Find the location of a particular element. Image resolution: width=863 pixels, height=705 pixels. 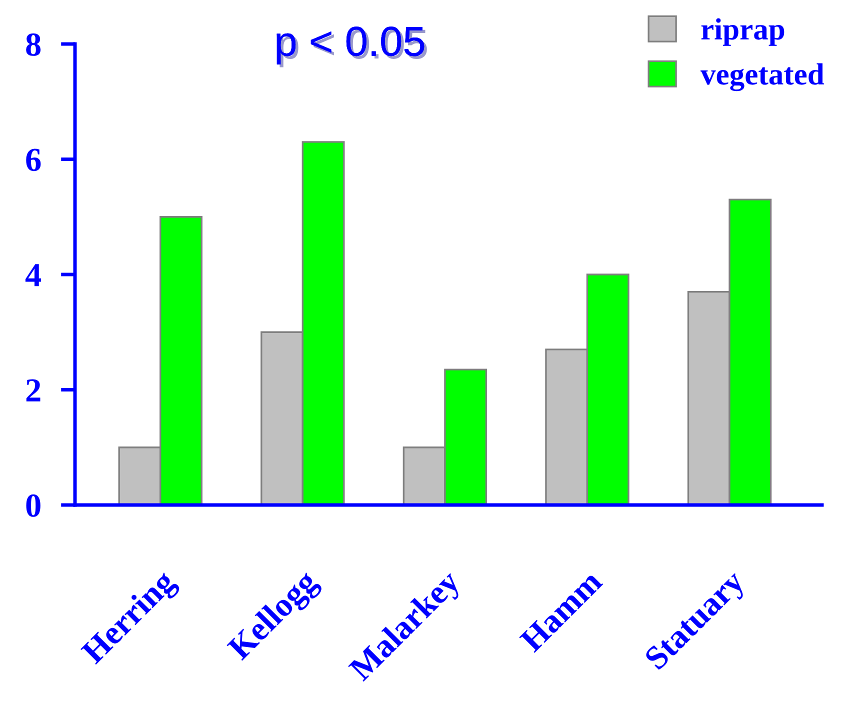

y-tick-label: 2 is located at coordinates (33, 390).